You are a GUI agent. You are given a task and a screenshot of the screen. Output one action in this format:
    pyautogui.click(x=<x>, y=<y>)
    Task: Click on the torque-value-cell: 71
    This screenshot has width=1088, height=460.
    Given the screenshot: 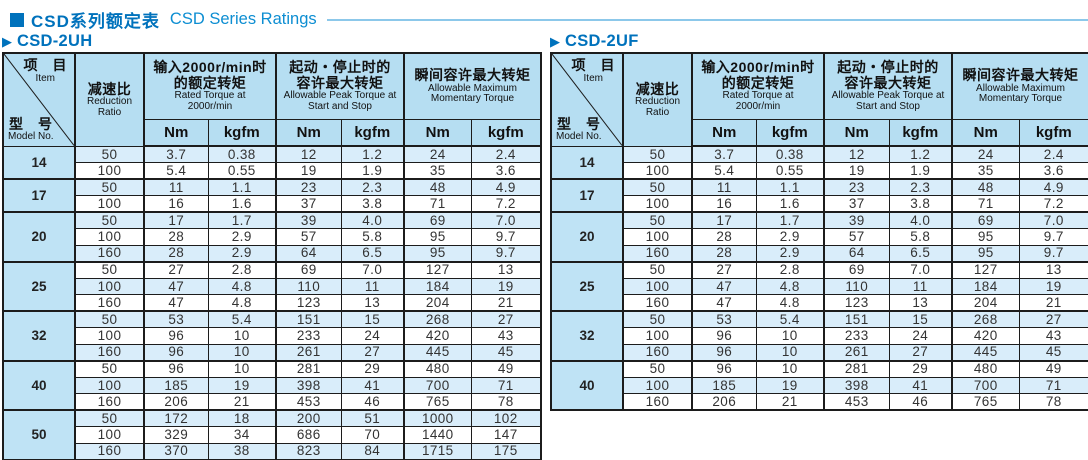 What is the action you would take?
    pyautogui.click(x=506, y=385)
    